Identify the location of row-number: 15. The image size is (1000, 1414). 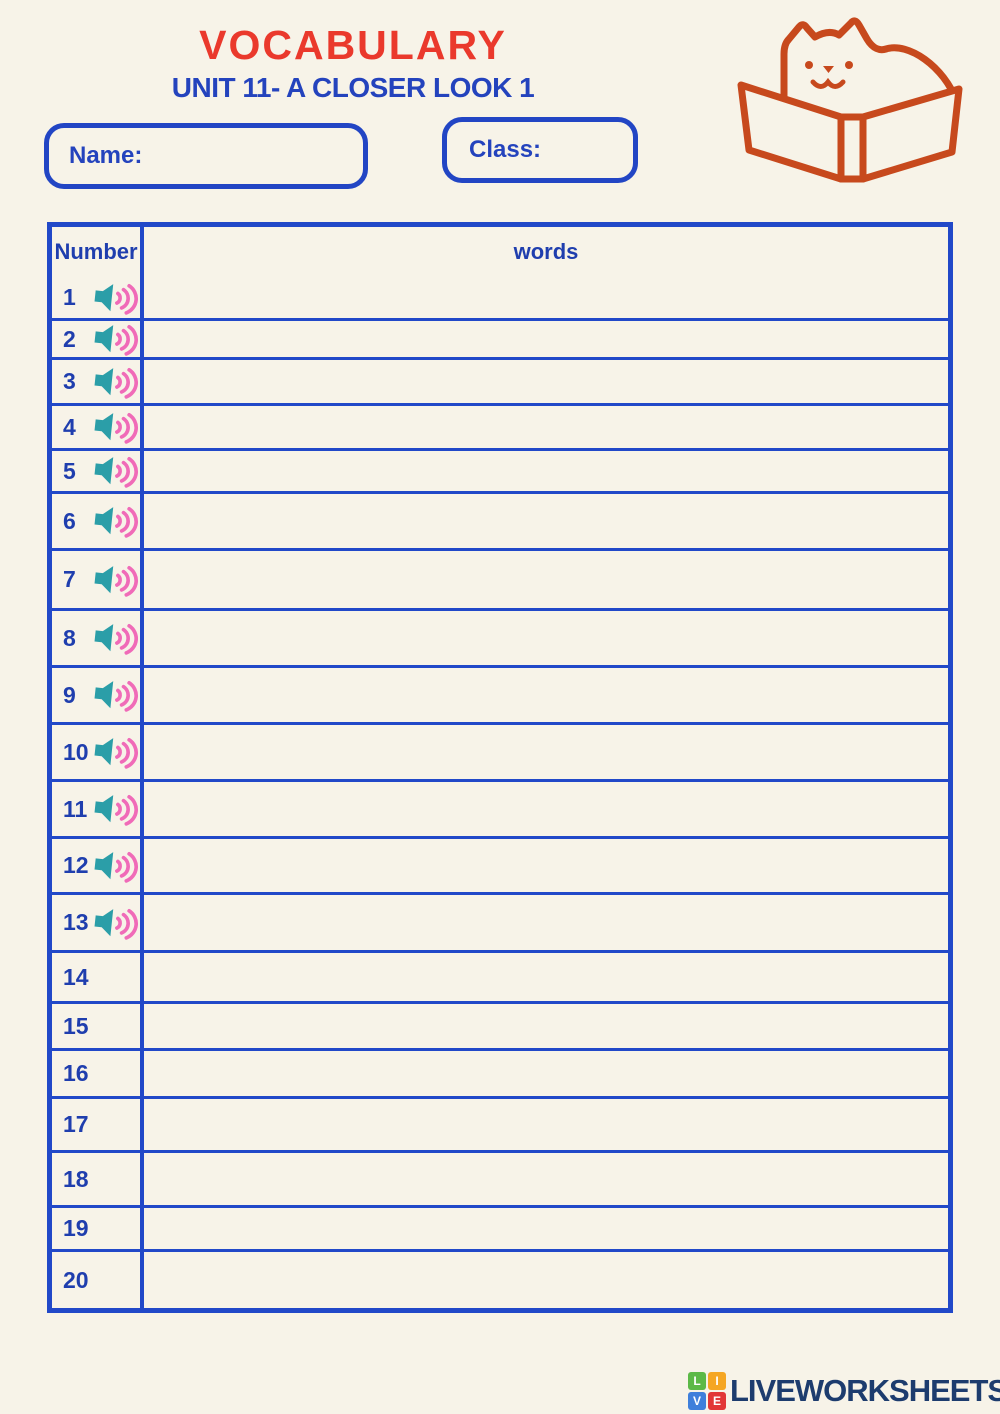
(76, 1025).